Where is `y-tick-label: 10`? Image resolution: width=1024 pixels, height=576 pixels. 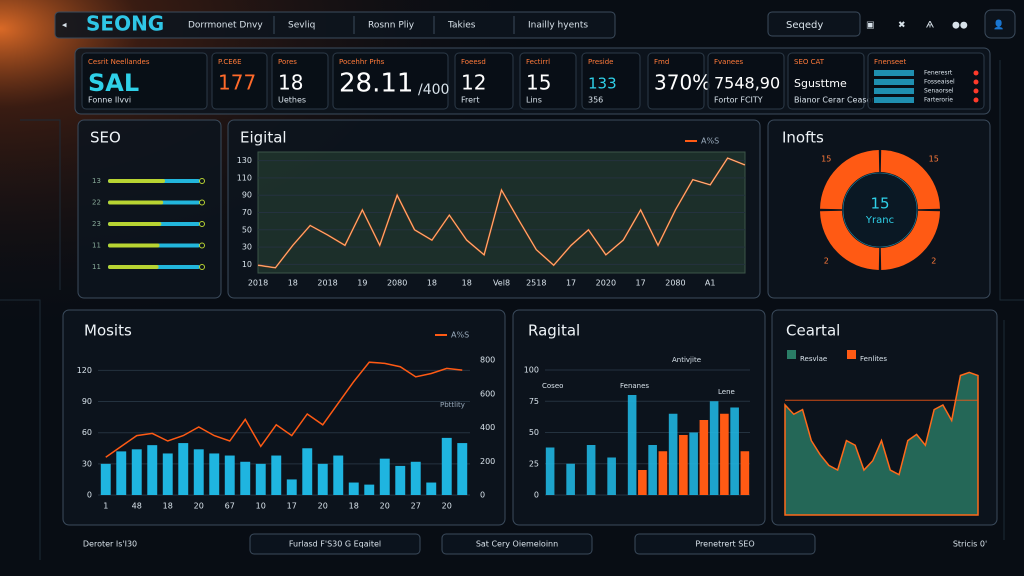 y-tick-label: 10 is located at coordinates (247, 264).